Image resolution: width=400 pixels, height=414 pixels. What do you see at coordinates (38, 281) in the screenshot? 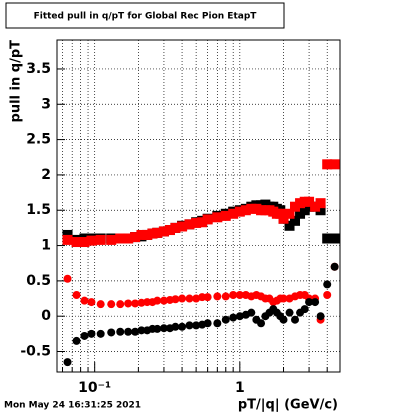
I see `y-tick-label: 0.5` at bounding box center [38, 281].